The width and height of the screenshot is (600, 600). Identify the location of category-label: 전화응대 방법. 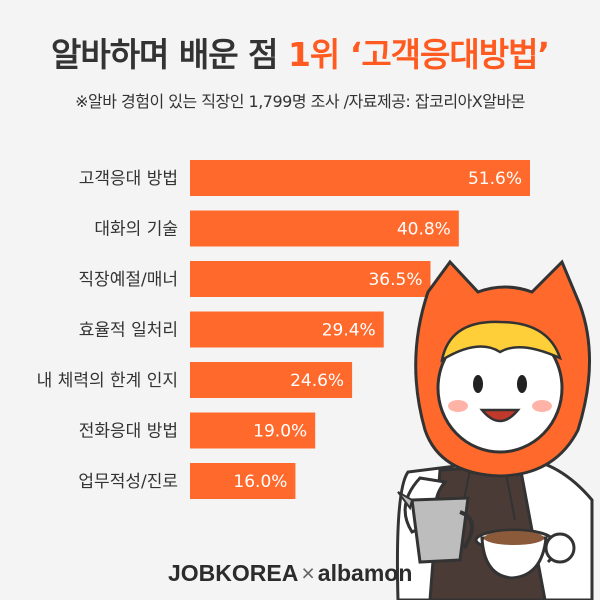
(128, 432).